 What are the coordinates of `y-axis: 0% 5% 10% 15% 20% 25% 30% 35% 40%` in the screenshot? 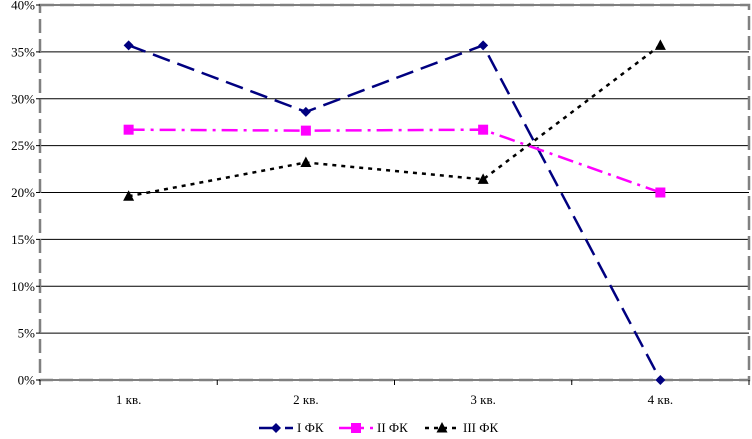 It's located at (25, 194).